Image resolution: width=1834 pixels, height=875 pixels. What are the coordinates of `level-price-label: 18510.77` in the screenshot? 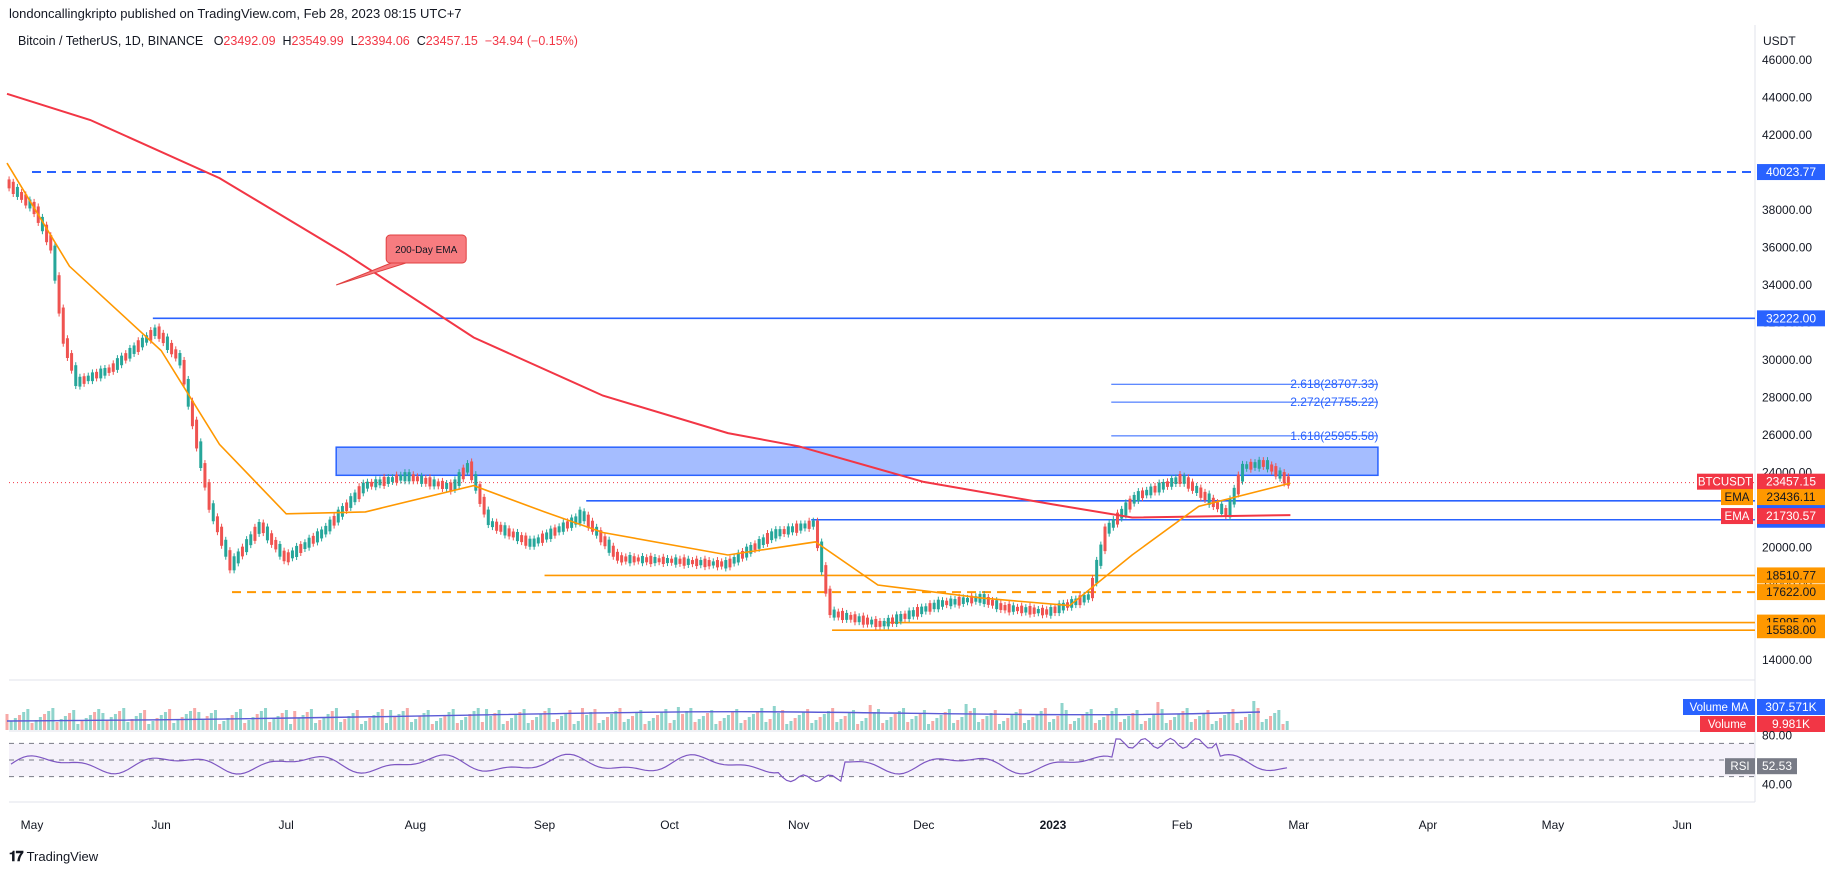 It's located at (1791, 575).